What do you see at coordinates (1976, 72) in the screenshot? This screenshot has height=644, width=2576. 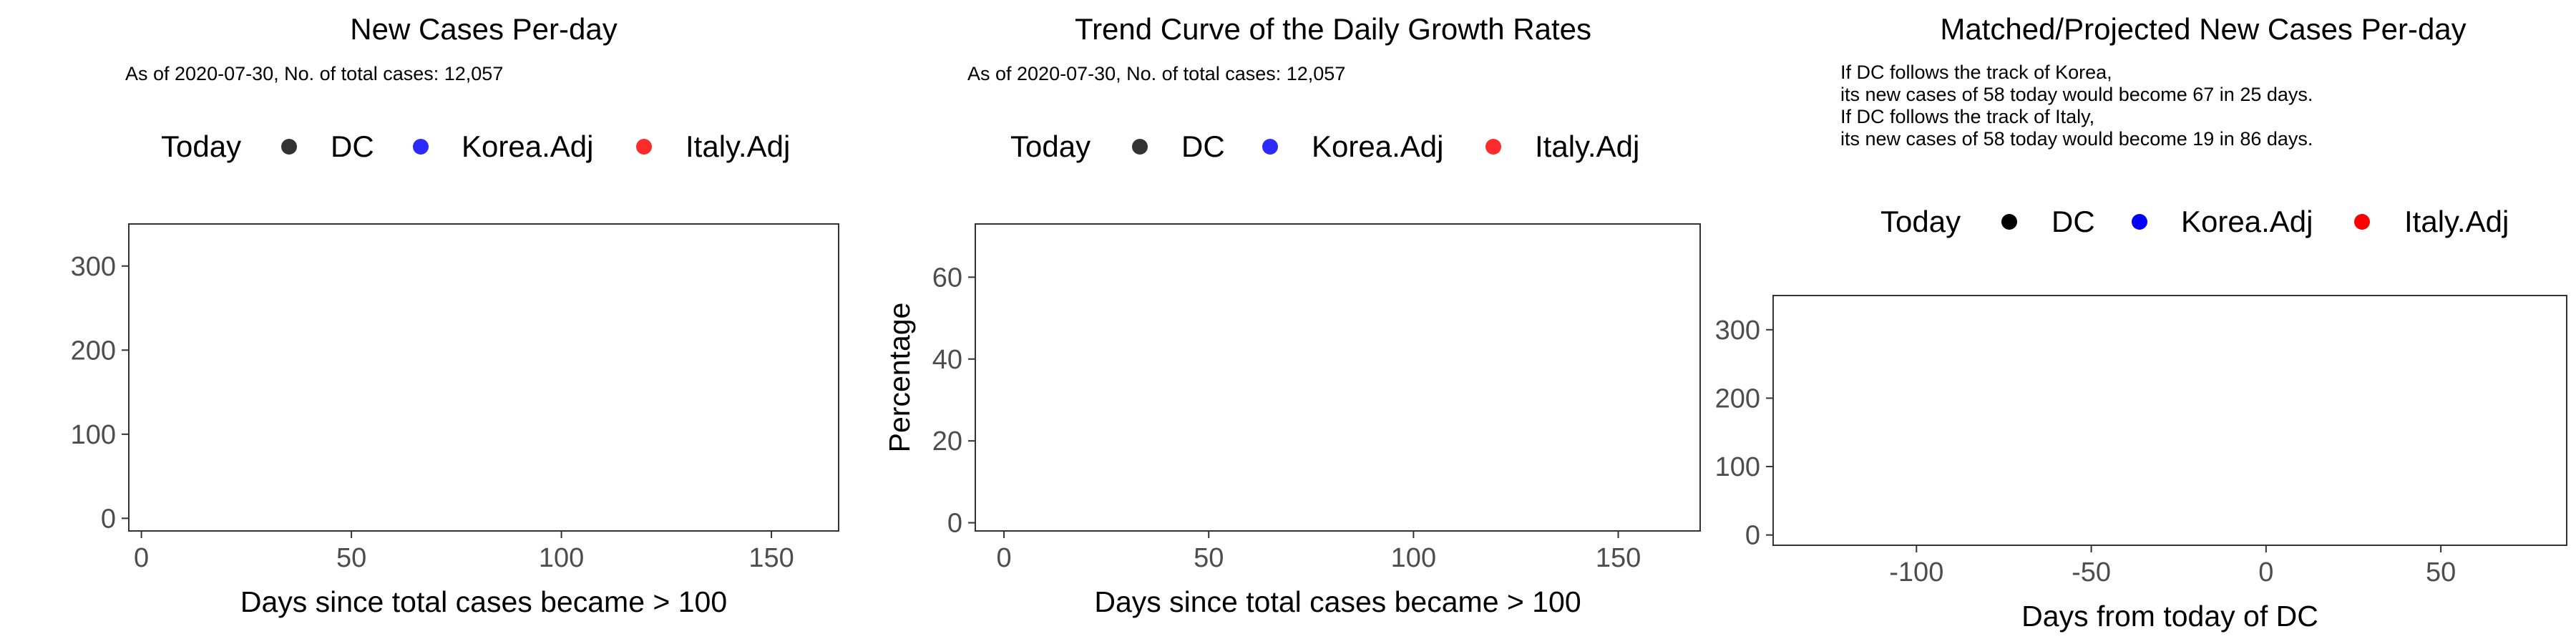 I see `chart-subtitle-line: If DC follows the track of Korea,` at bounding box center [1976, 72].